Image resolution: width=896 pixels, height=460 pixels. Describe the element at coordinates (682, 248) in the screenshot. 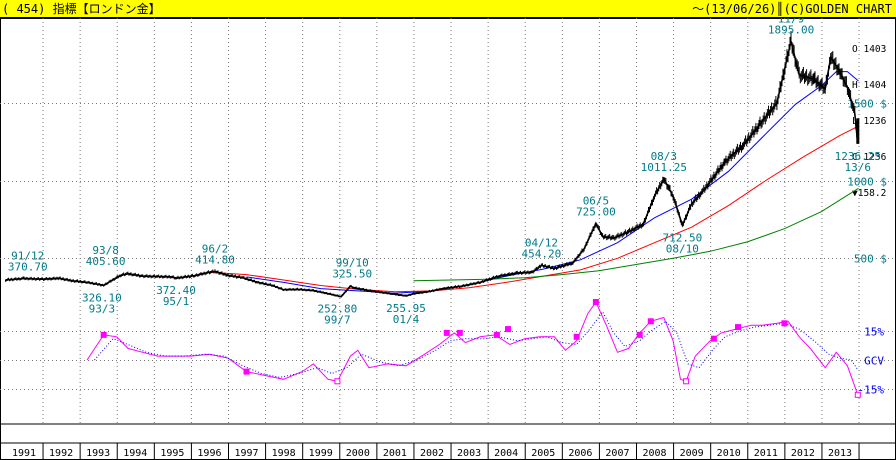

I see `price-annotation: 08/10` at that location.